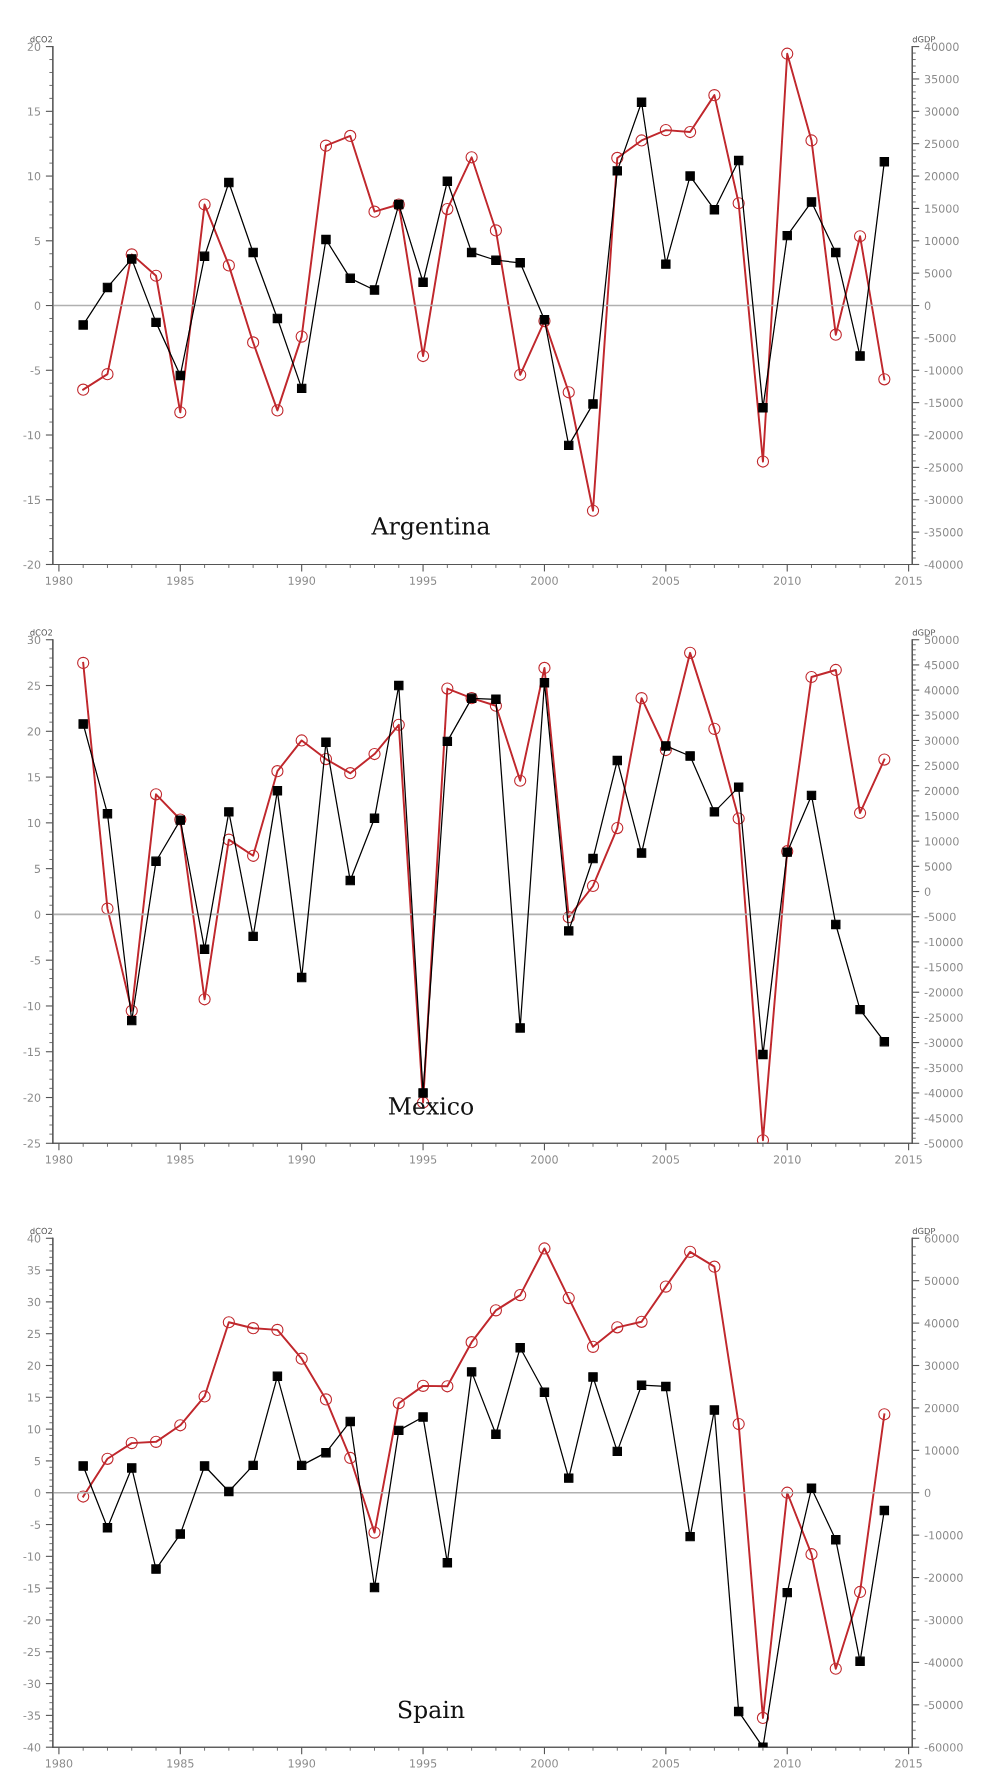  What do you see at coordinates (34, 1302) in the screenshot?
I see `y-tick-label: 30` at bounding box center [34, 1302].